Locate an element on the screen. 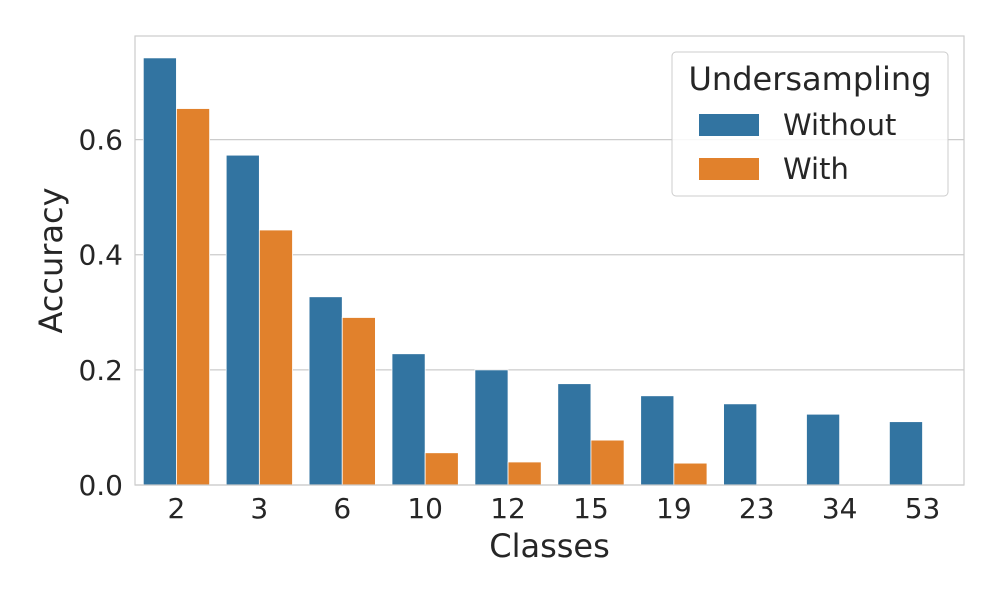  x-tick-label: 34 is located at coordinates (840, 508).